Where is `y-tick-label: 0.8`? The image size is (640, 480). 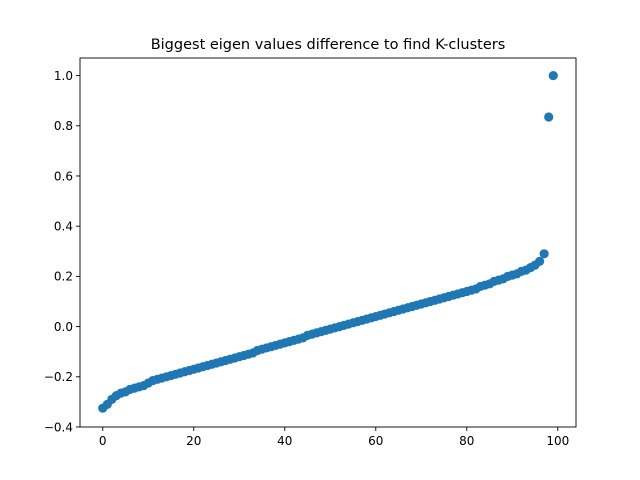
y-tick-label: 0.8 is located at coordinates (63, 126).